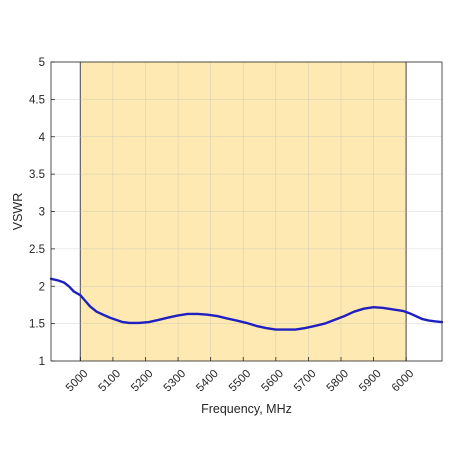 The image size is (450, 450). I want to click on y-tick-label: 3, so click(42, 213).